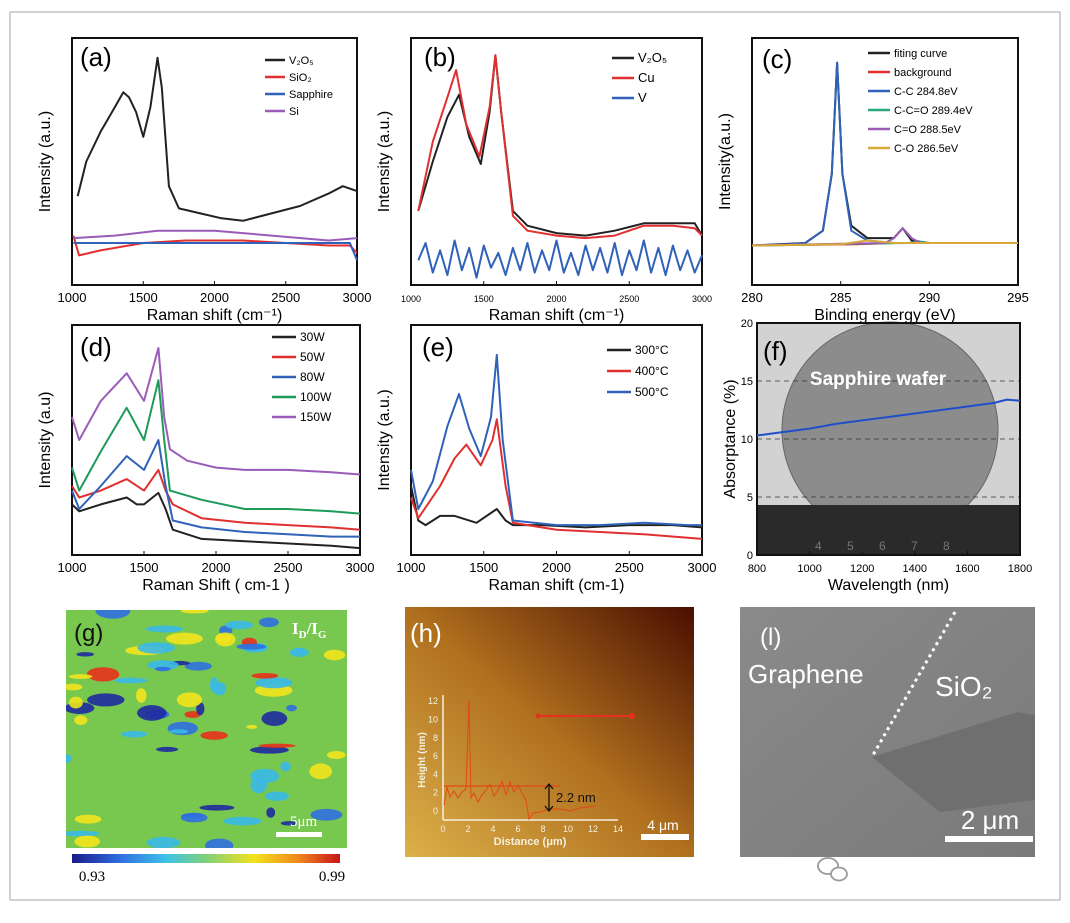  I want to click on ruler-label: 8, so click(946, 546).